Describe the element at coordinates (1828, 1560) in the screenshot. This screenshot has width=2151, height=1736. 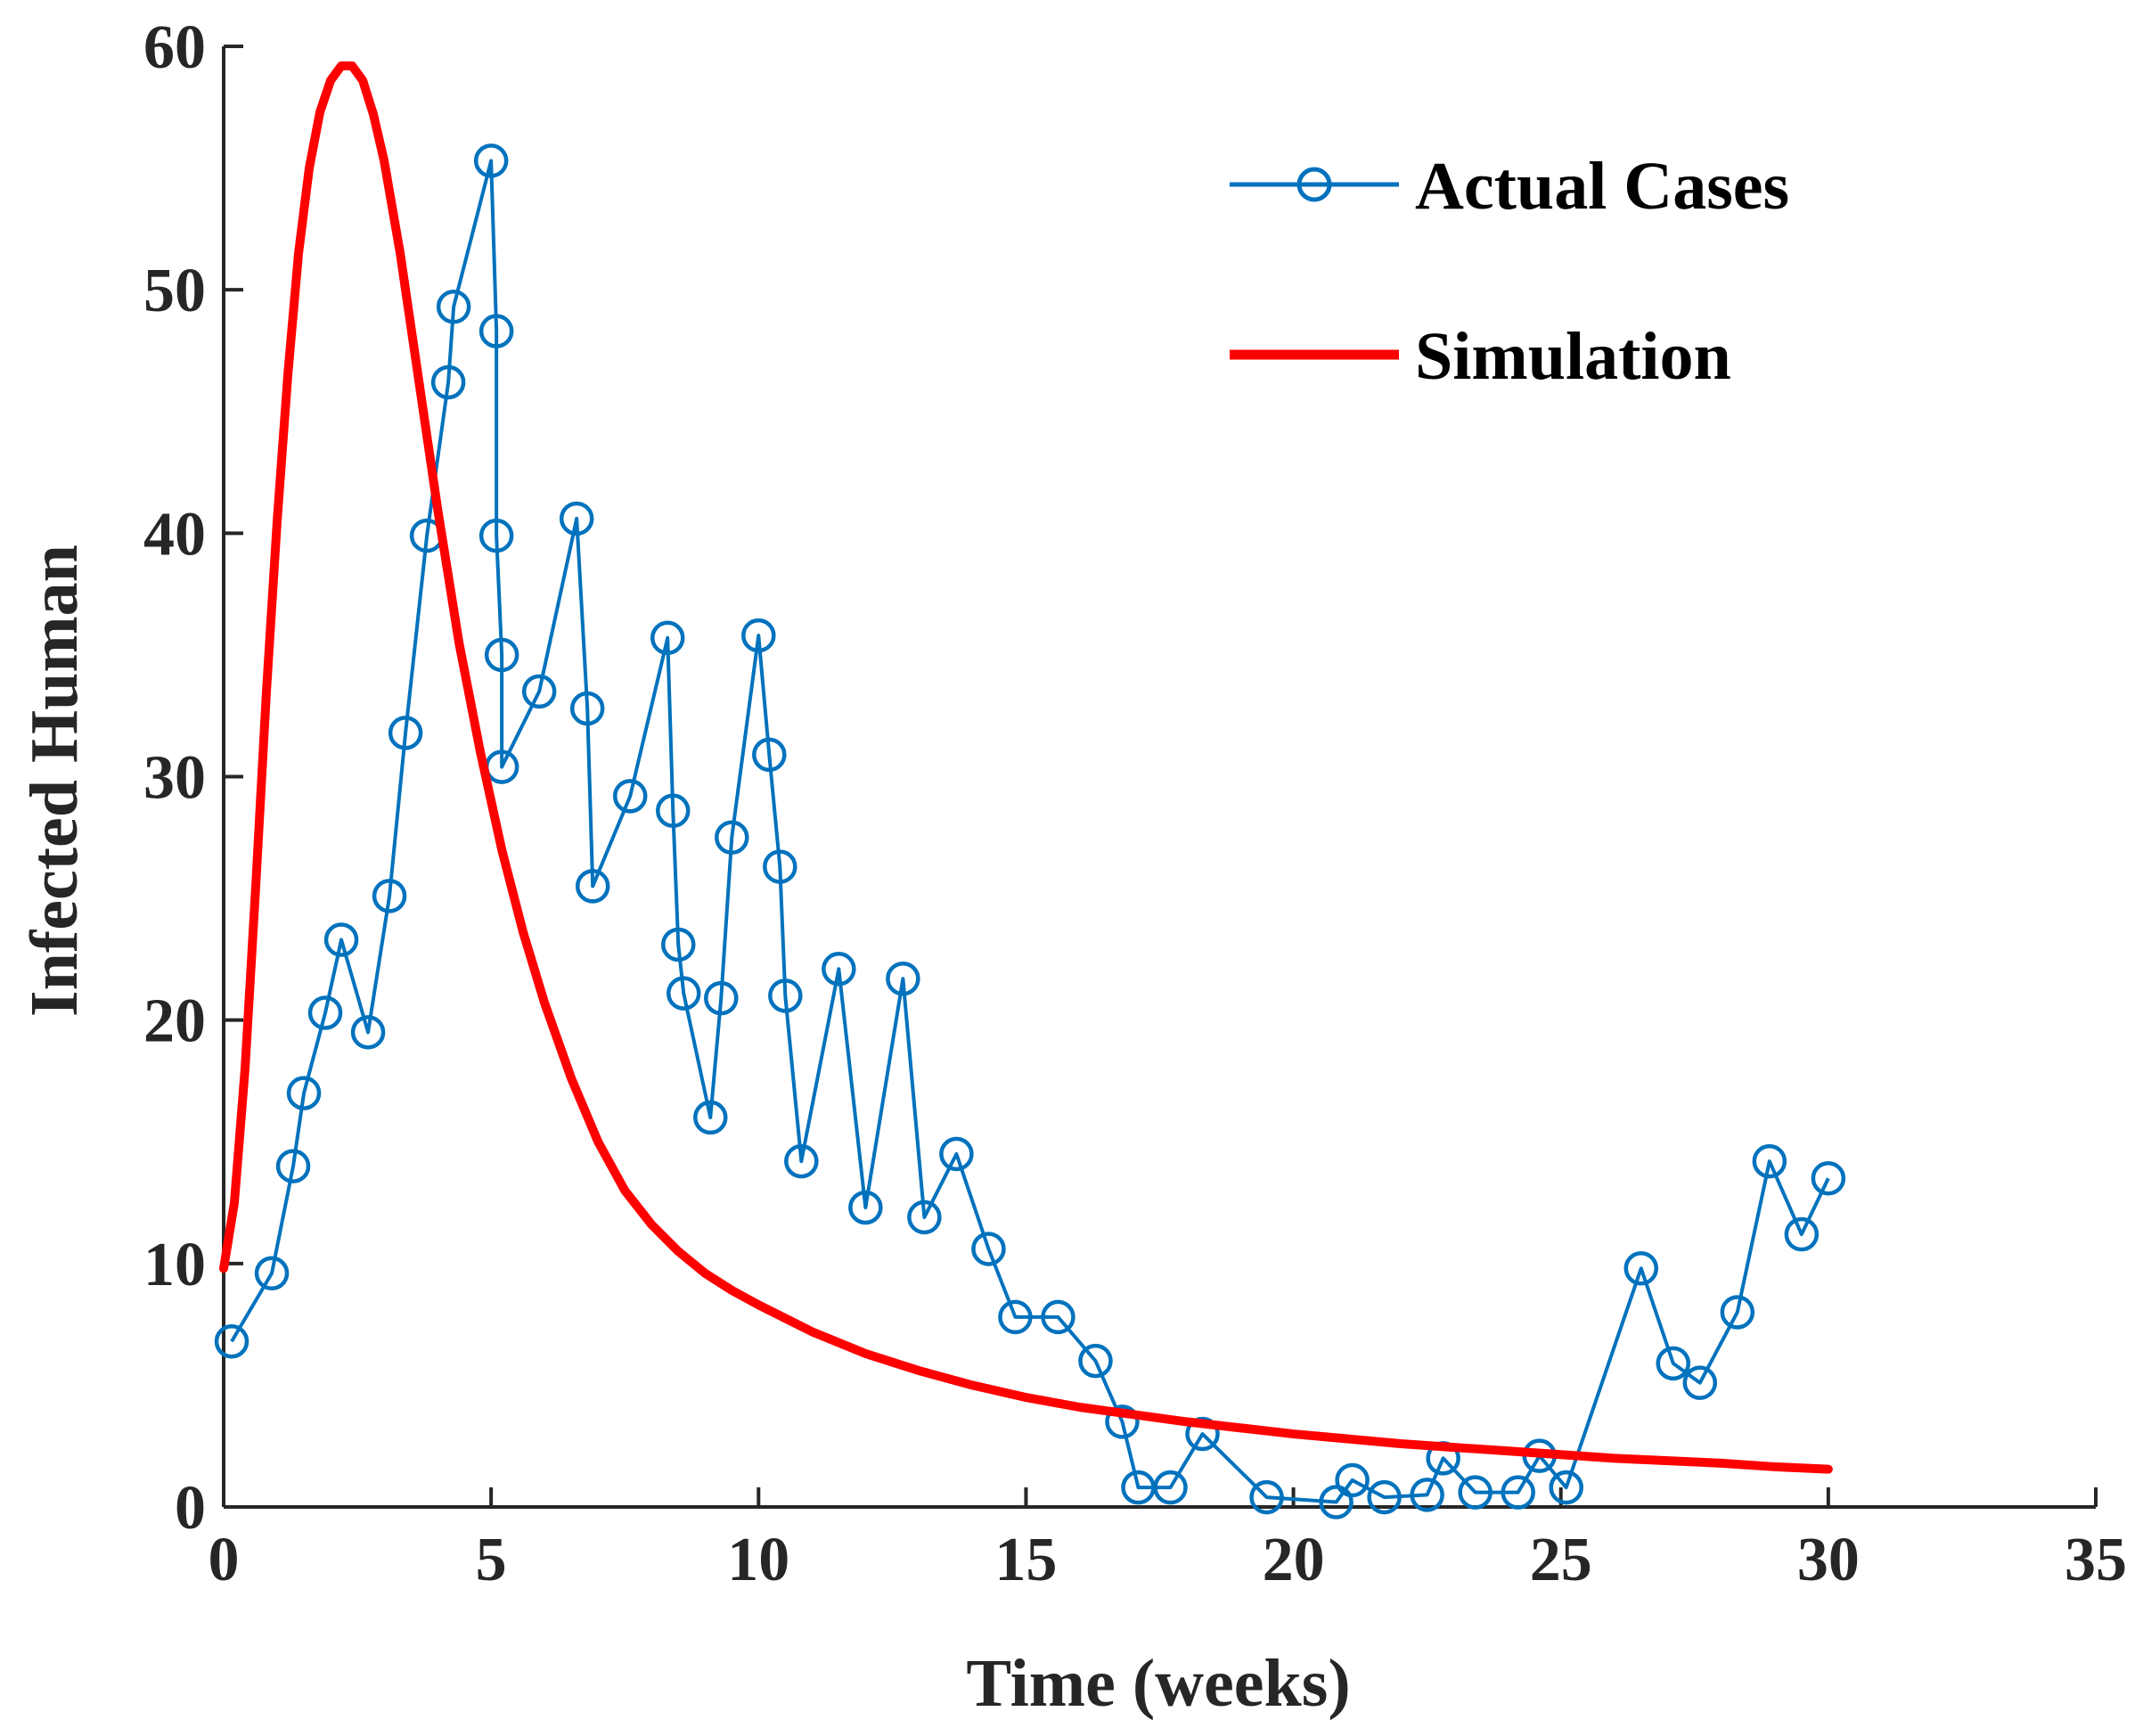
I see `x-tick-label: 30` at that location.